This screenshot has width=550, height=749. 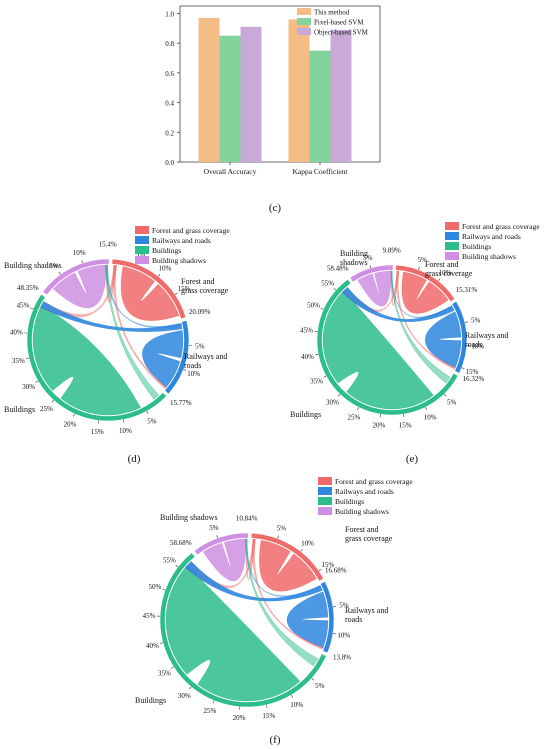 What do you see at coordinates (169, 74) in the screenshot?
I see `y-tick-label: 0.6` at bounding box center [169, 74].